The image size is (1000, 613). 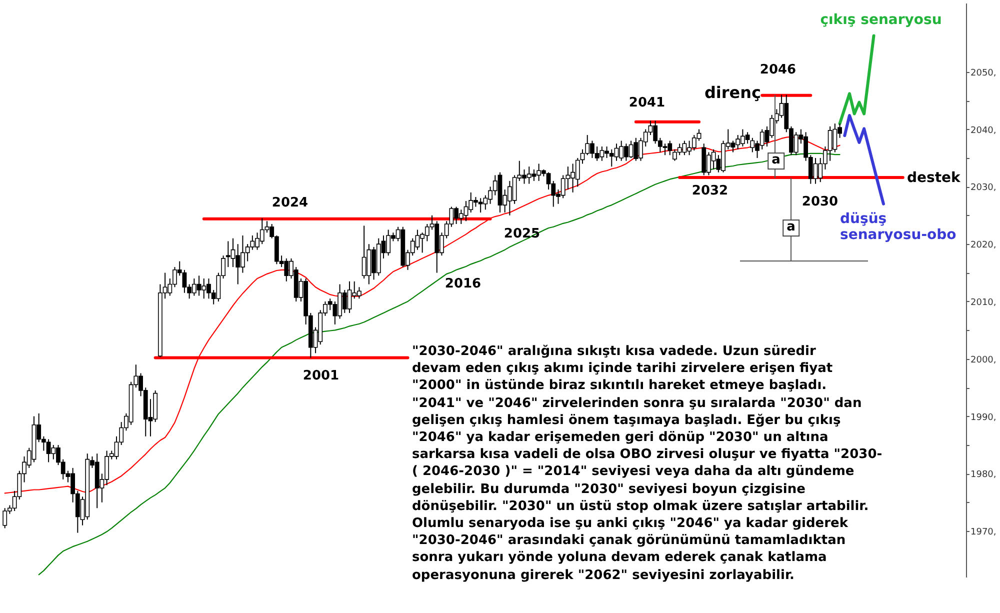 What do you see at coordinates (983, 533) in the screenshot?
I see `y-tick-label: 1970,` at bounding box center [983, 533].